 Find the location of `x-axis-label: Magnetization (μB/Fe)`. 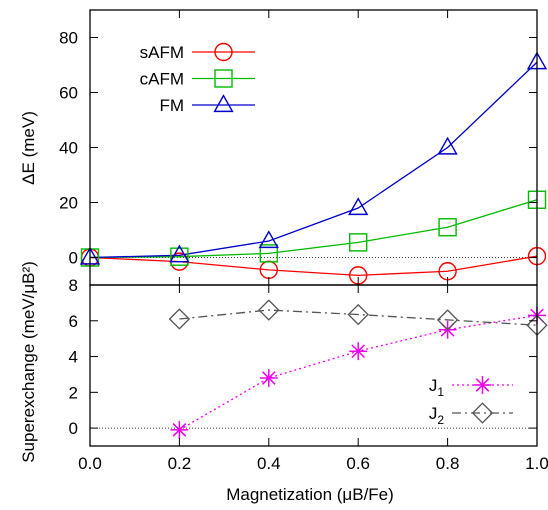

x-axis-label: Magnetization (μB/Fe) is located at coordinates (310, 494).